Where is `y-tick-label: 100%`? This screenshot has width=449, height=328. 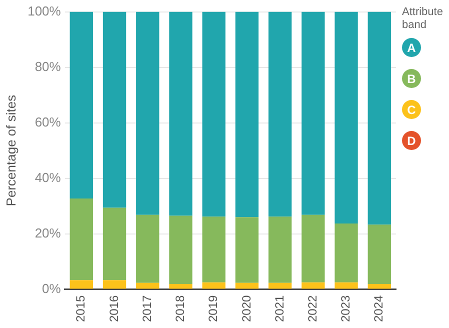 y-tick-label: 100% is located at coordinates (45, 10).